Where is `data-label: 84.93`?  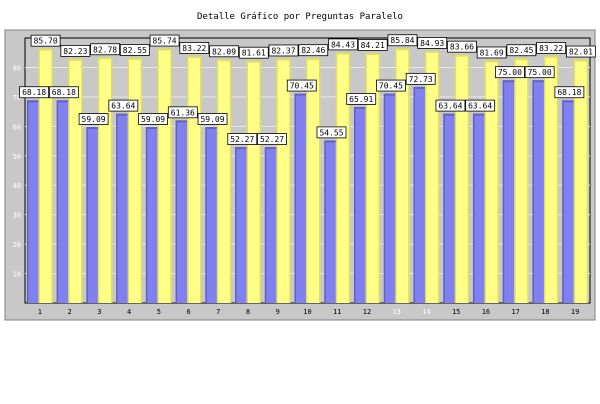
data-label: 84.93 is located at coordinates (432, 43).